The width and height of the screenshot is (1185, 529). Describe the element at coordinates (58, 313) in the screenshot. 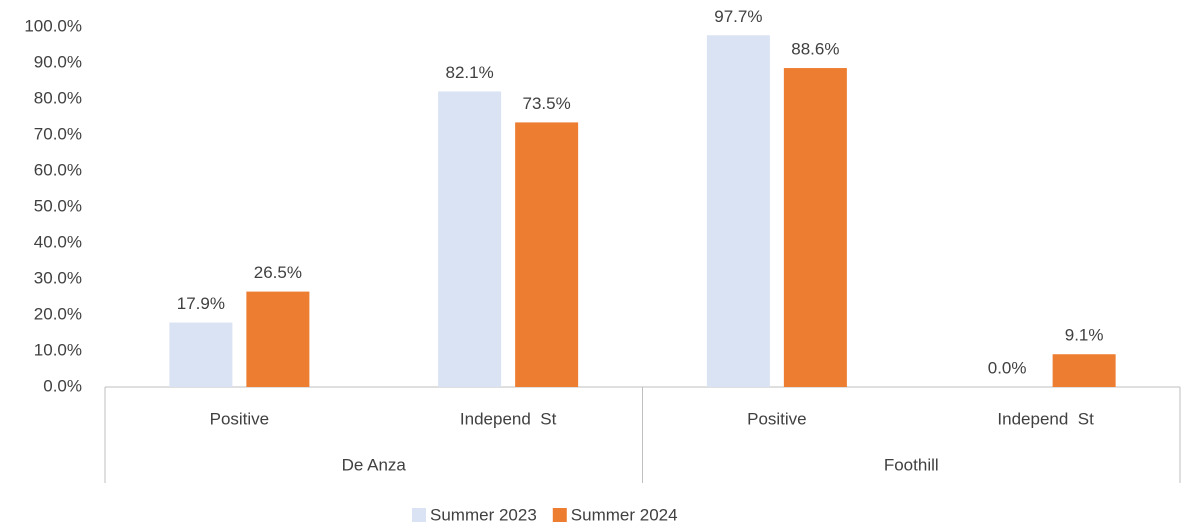

I see `y-tick-label: 20.0%` at that location.